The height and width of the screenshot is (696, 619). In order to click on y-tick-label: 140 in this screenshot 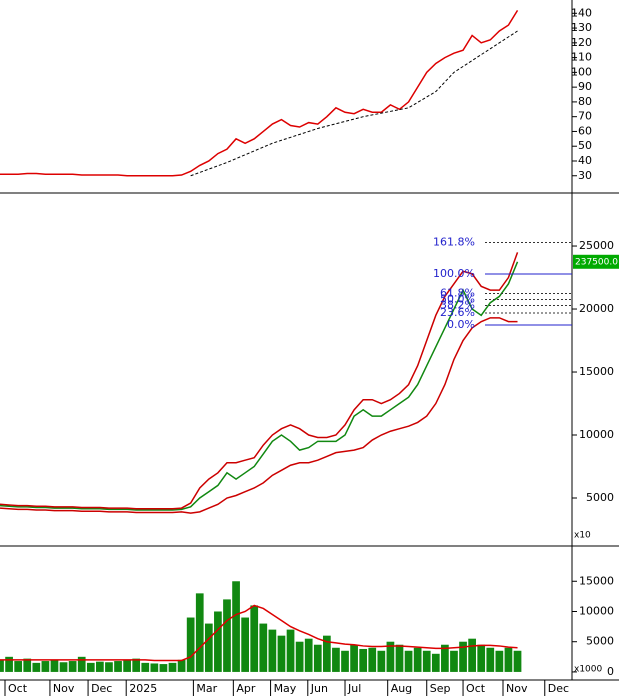, I will do `click(581, 12)`.